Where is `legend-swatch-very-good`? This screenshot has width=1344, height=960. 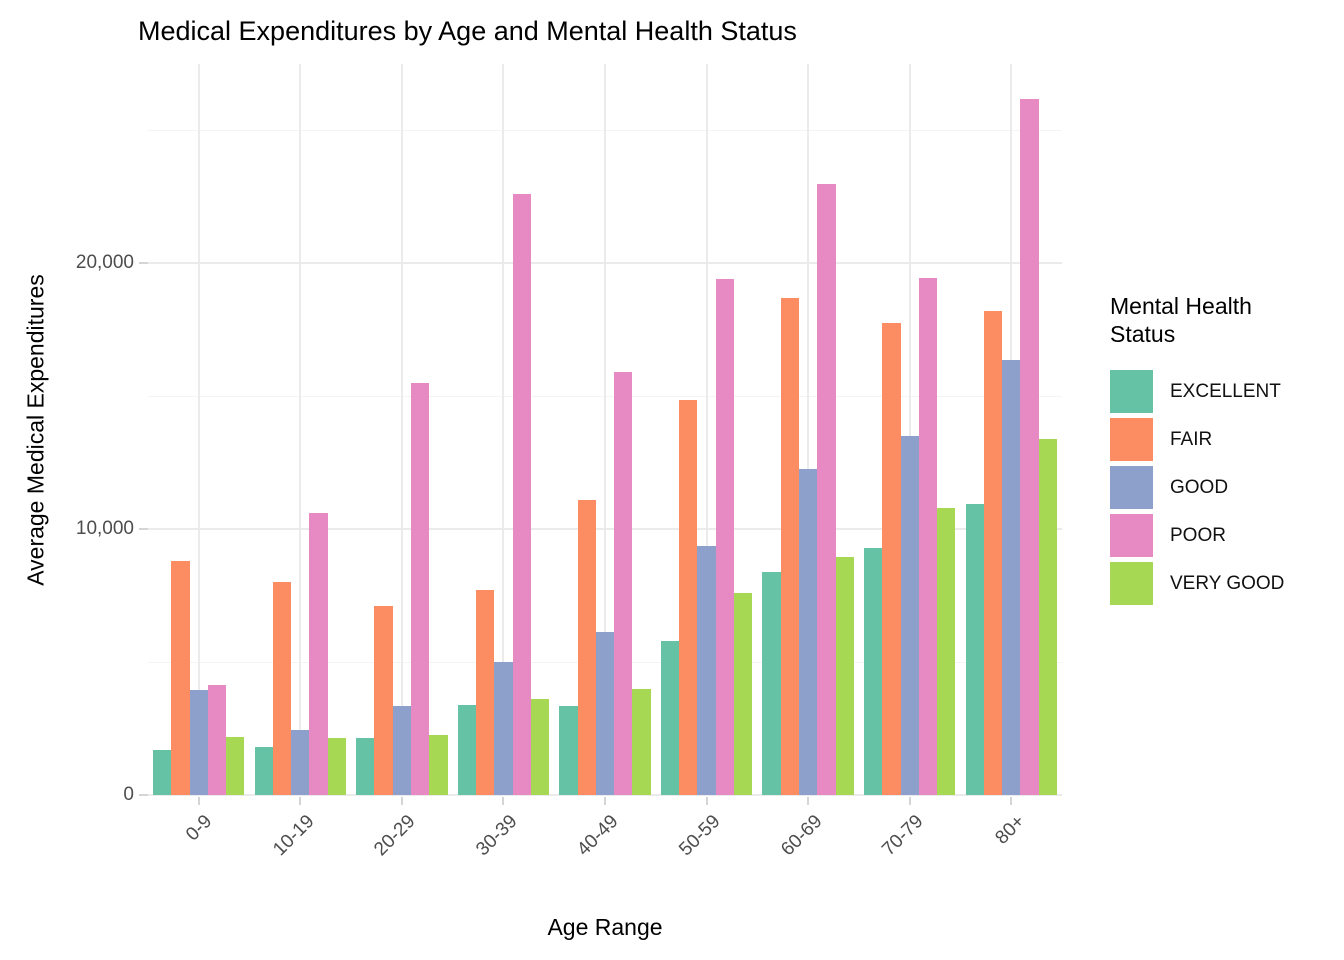
legend-swatch-very-good is located at coordinates (1131, 583).